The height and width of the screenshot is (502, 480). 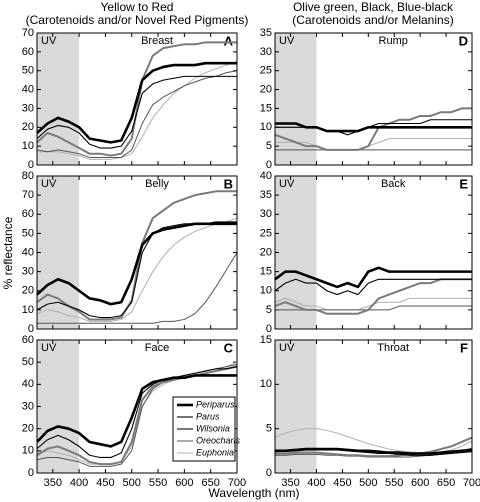 I want to click on y-tick-label: 35, so click(x=266, y=33).